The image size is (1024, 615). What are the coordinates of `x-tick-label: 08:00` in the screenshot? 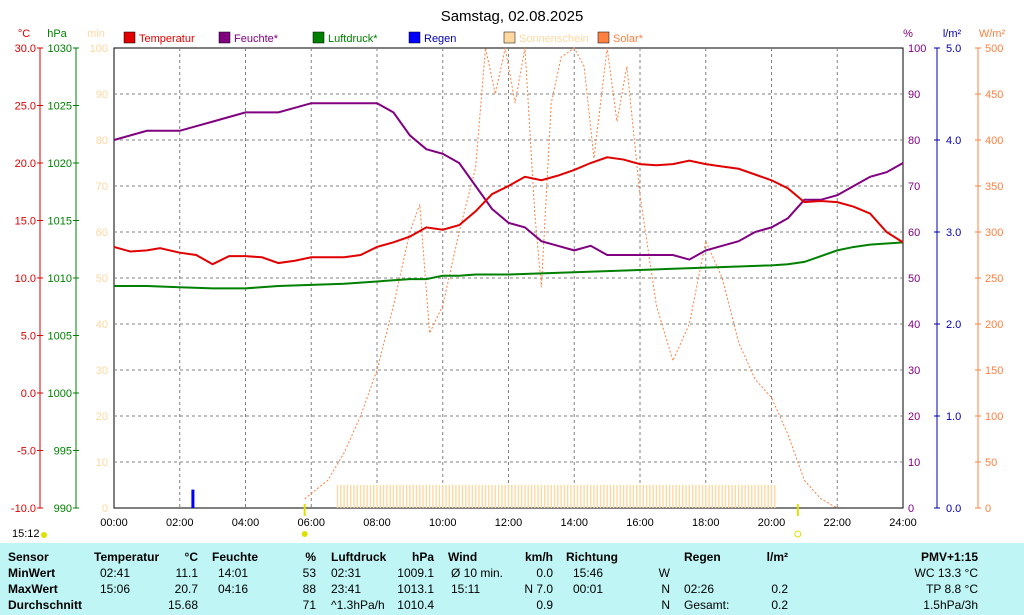 It's located at (377, 523).